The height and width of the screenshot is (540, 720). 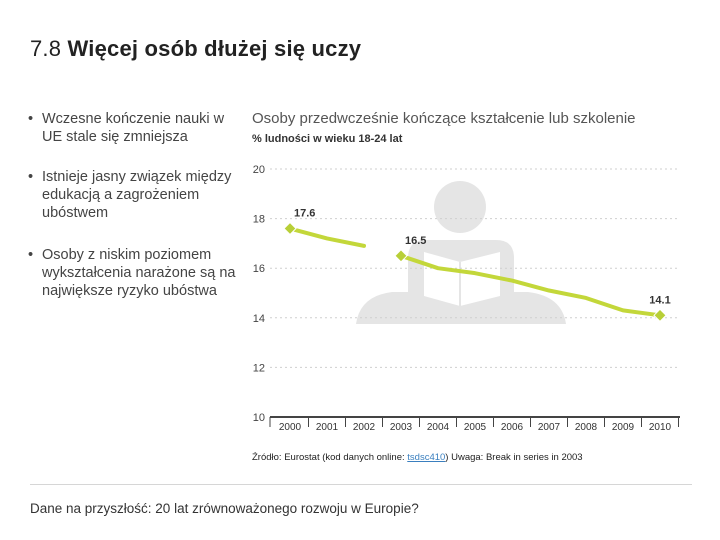 What do you see at coordinates (659, 300) in the screenshot?
I see `data-label: 14.1` at bounding box center [659, 300].